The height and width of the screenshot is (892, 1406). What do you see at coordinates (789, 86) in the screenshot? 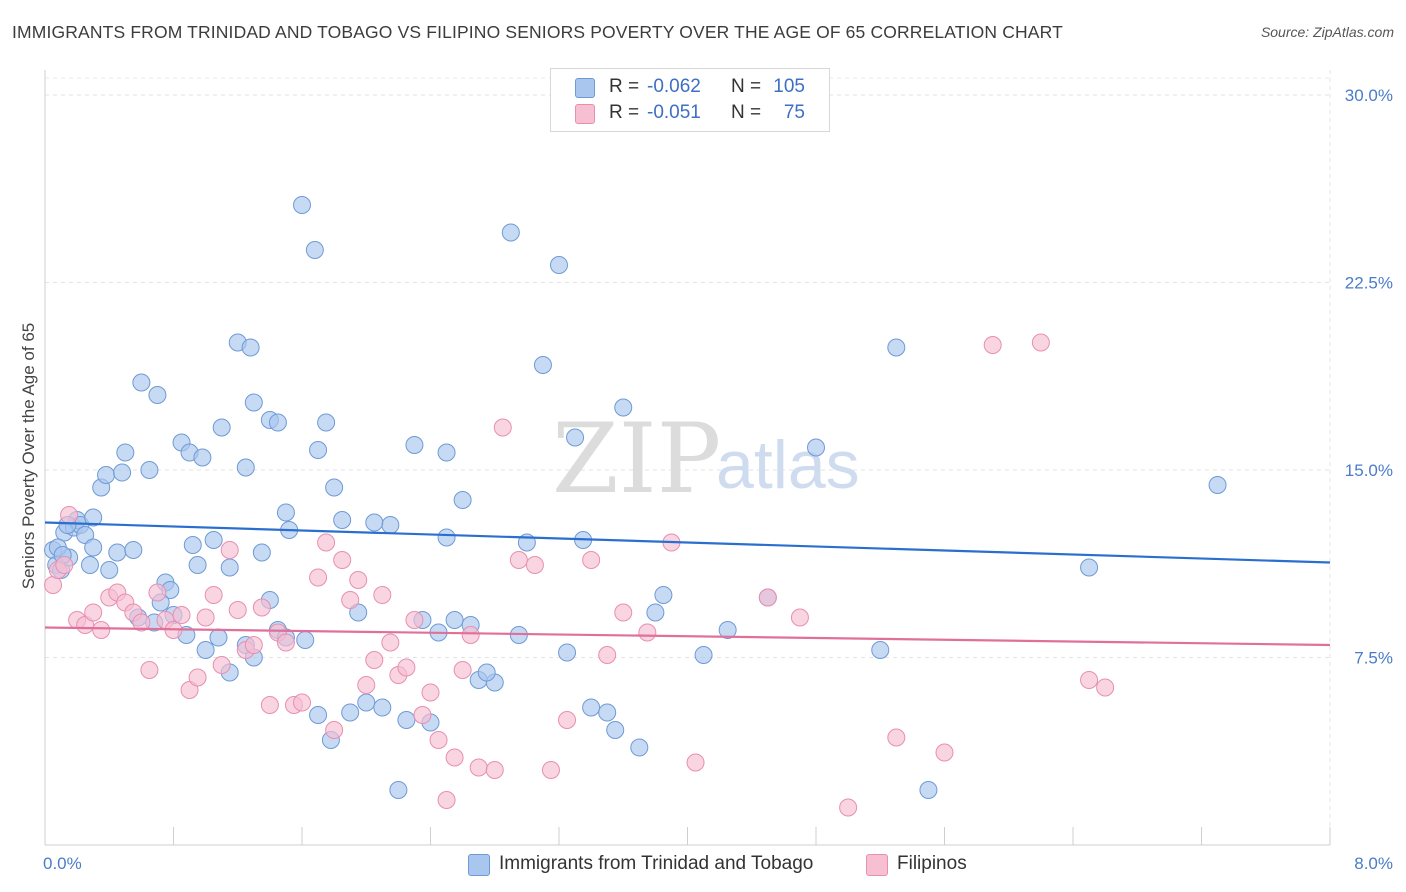
I see `legend-n-value: 105` at bounding box center [789, 86].